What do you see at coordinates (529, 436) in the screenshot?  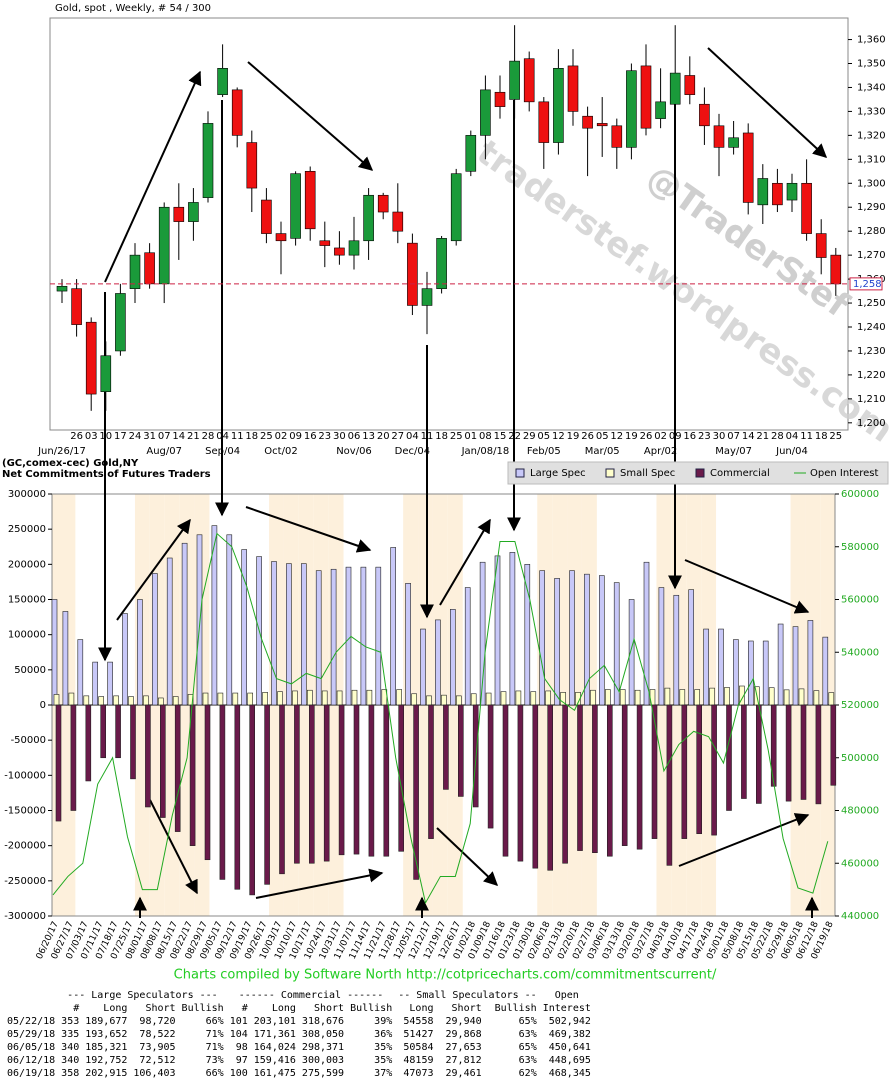 I see `x-tick-label: 29` at bounding box center [529, 436].